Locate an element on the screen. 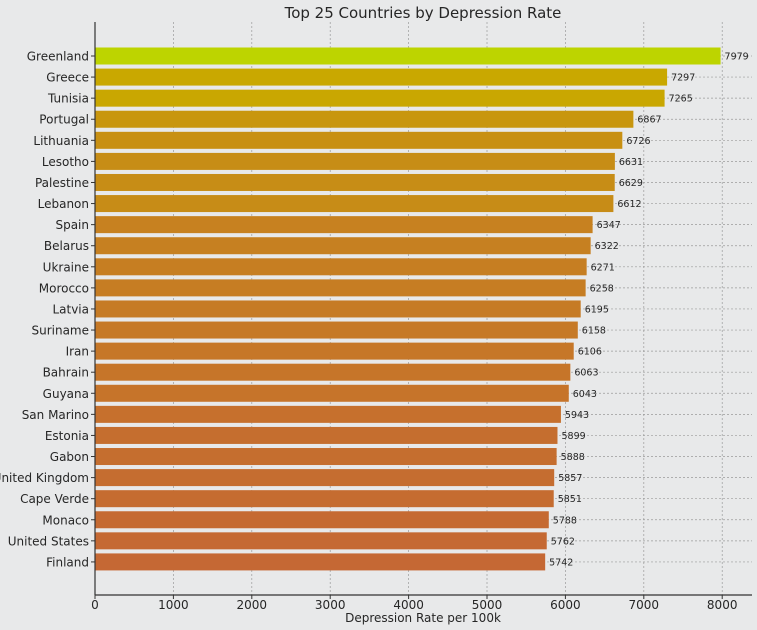 The image size is (757, 630). y-tick-label: Palestine is located at coordinates (62, 183).